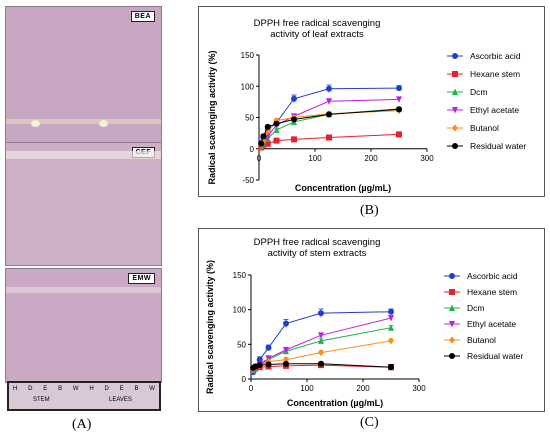 The height and width of the screenshot is (440, 550). Describe the element at coordinates (343, 188) in the screenshot. I see `x-axis-label: Concentration (µg/mL)` at that location.